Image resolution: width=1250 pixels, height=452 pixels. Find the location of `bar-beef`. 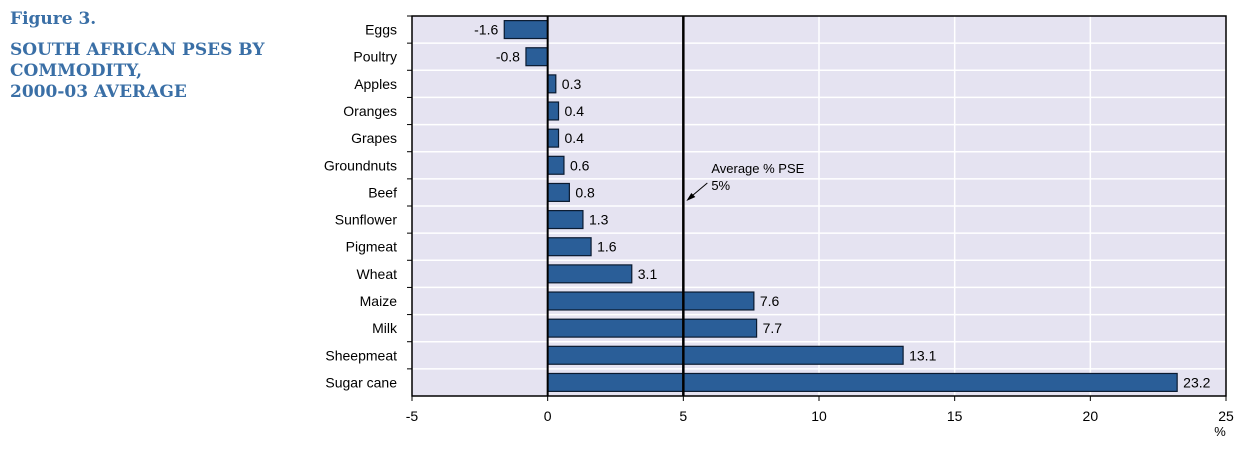

bar-beef is located at coordinates (558, 192).